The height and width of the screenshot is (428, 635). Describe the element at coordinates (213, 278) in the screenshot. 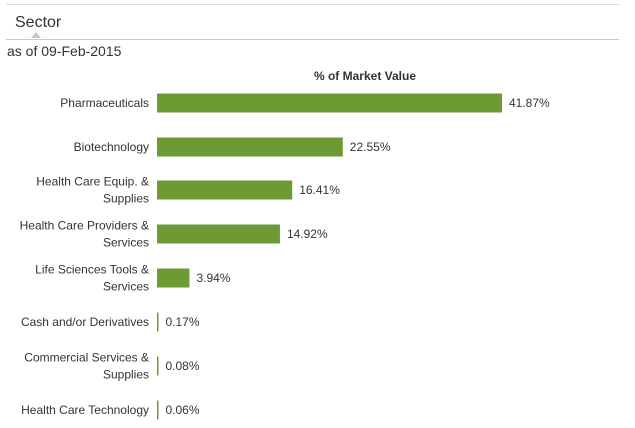

I see `value-label-4: 3.94%` at that location.